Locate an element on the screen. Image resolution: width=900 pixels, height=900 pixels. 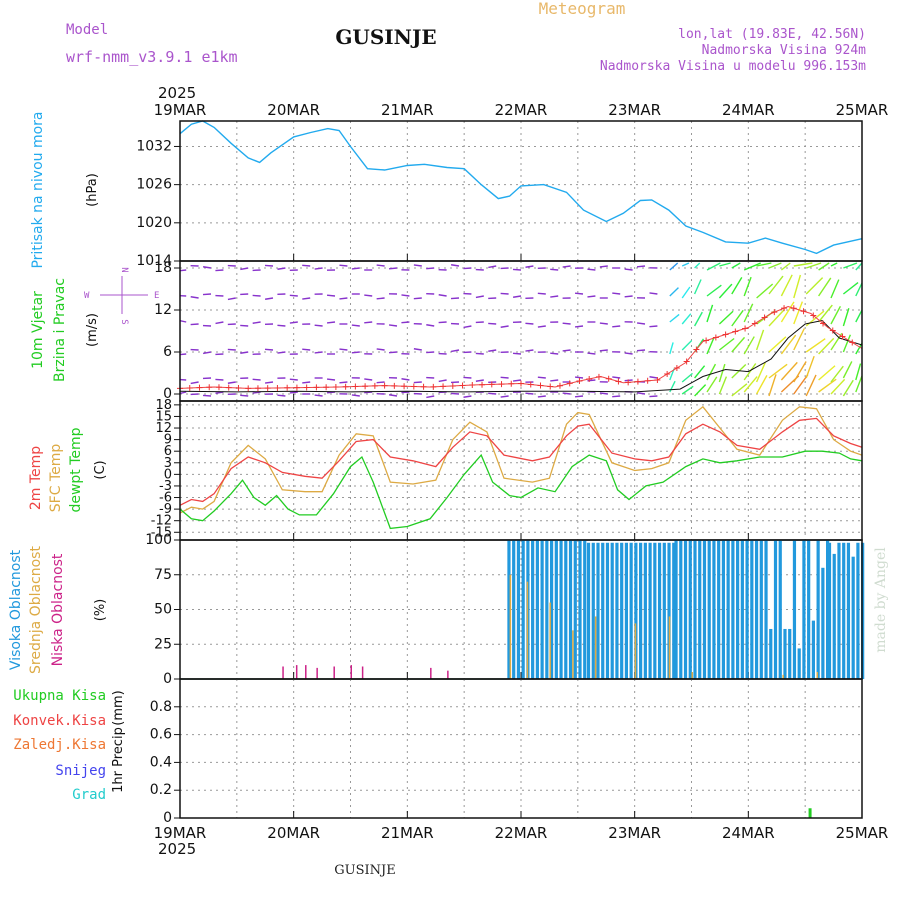
wind-speed-markers is located at coordinates (516, 348).